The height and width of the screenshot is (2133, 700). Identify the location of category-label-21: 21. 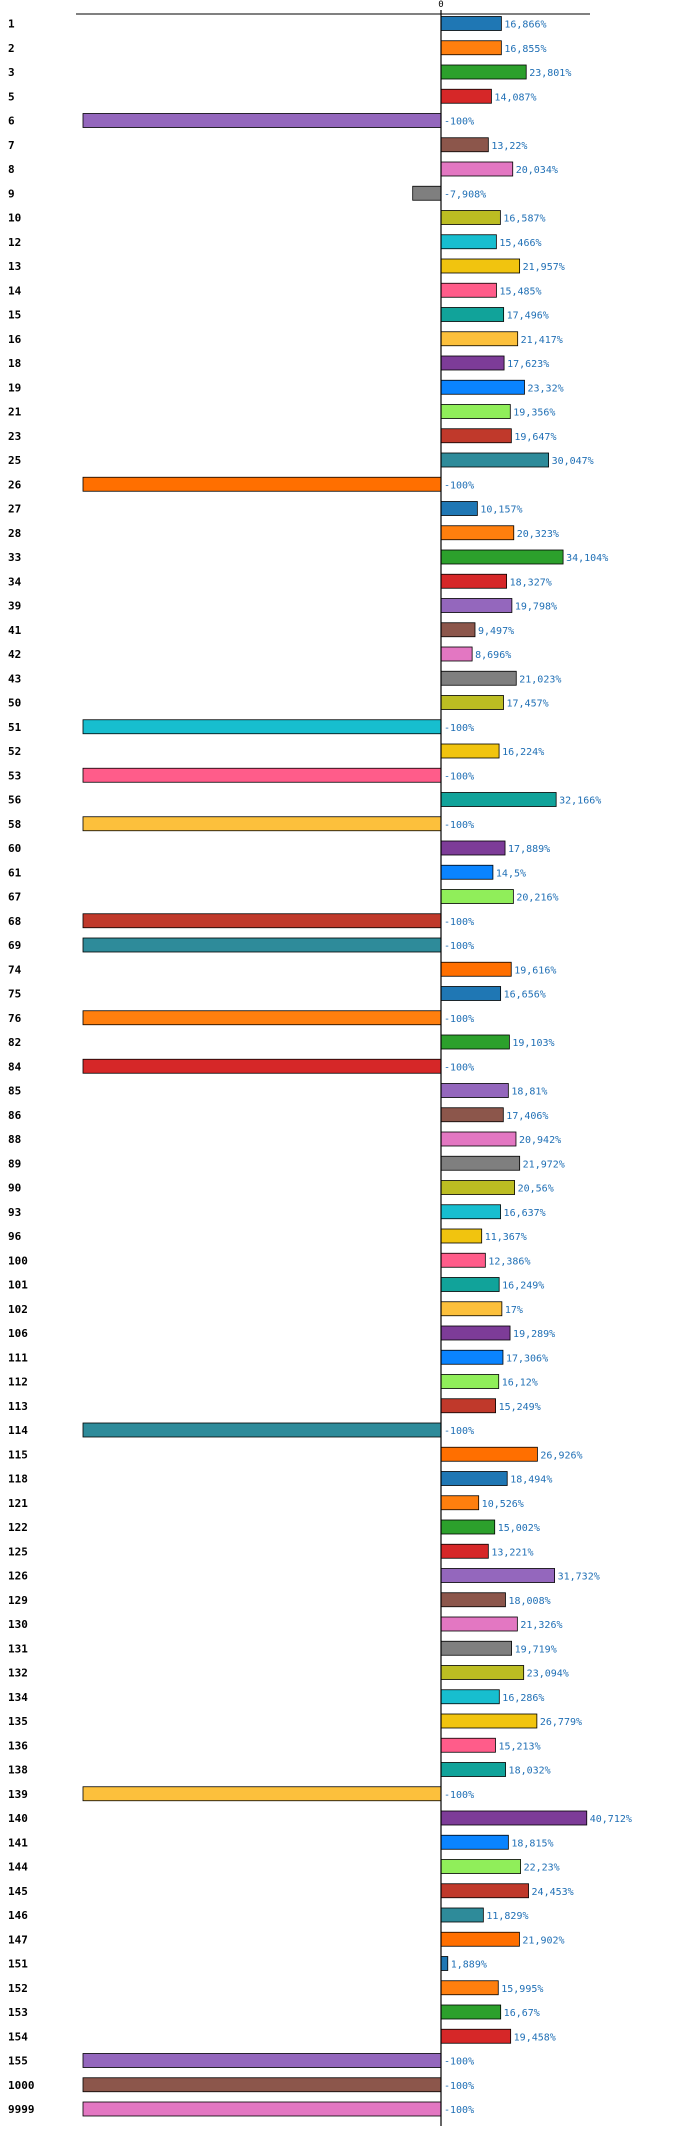
(15, 412).